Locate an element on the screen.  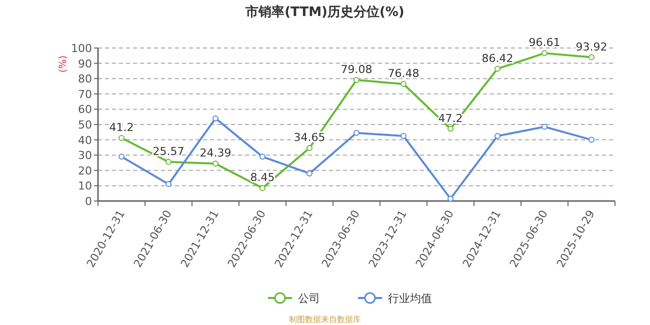
data-label: 41.2 is located at coordinates (121, 127).